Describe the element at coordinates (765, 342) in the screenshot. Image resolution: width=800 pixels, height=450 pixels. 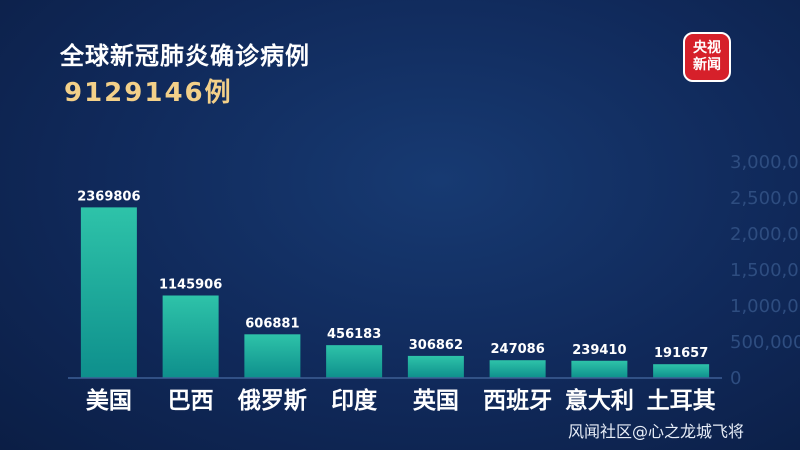
I see `y-tick-label: 500,000` at that location.